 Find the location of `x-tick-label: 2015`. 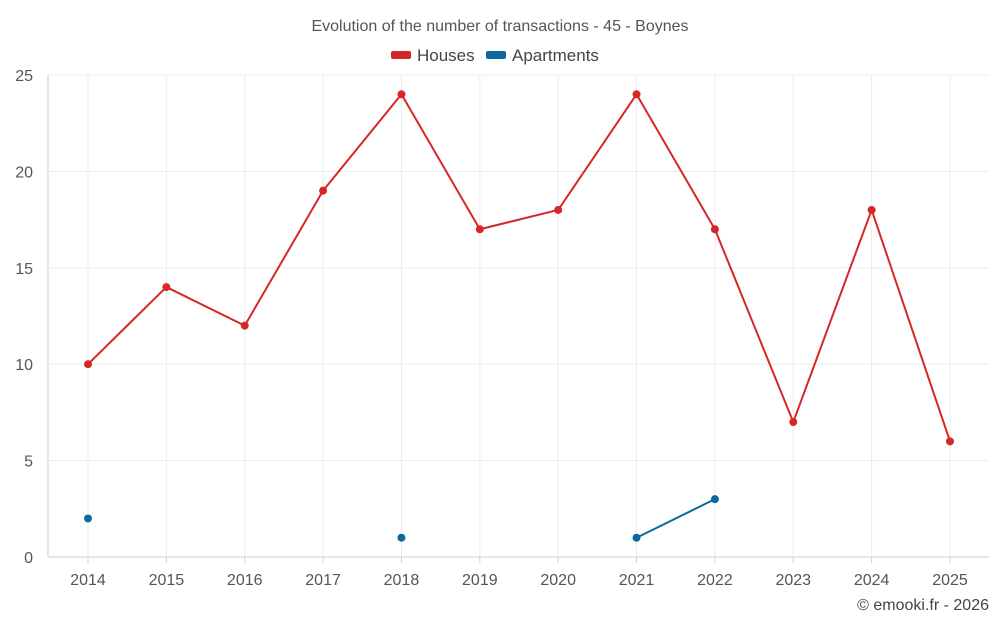

x-tick-label: 2015 is located at coordinates (167, 580).